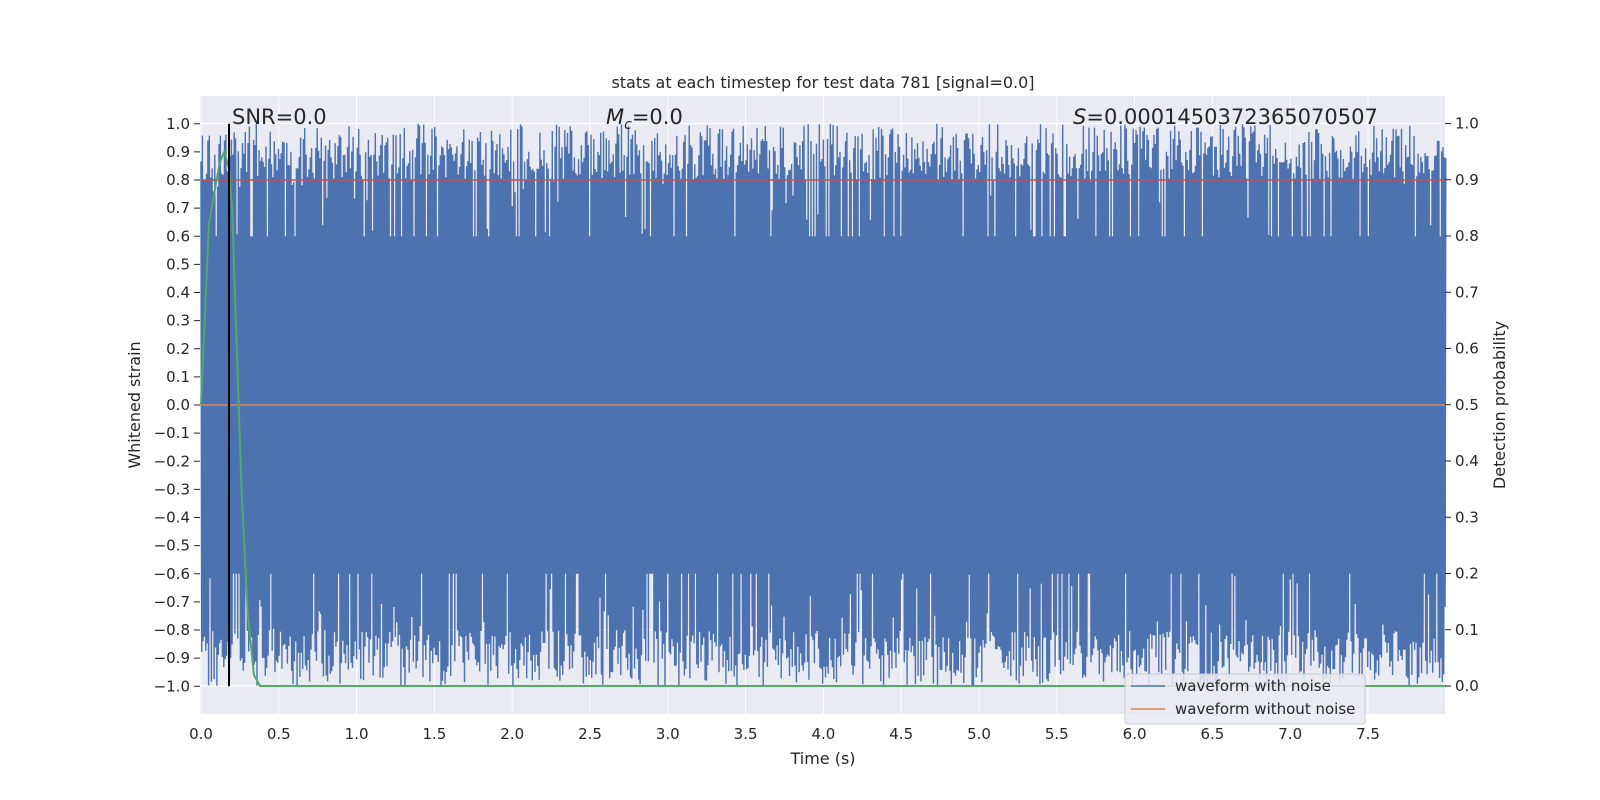 The image size is (1600, 800). What do you see at coordinates (1253, 686) in the screenshot?
I see `legend-label-noise: waveform with noise` at bounding box center [1253, 686].